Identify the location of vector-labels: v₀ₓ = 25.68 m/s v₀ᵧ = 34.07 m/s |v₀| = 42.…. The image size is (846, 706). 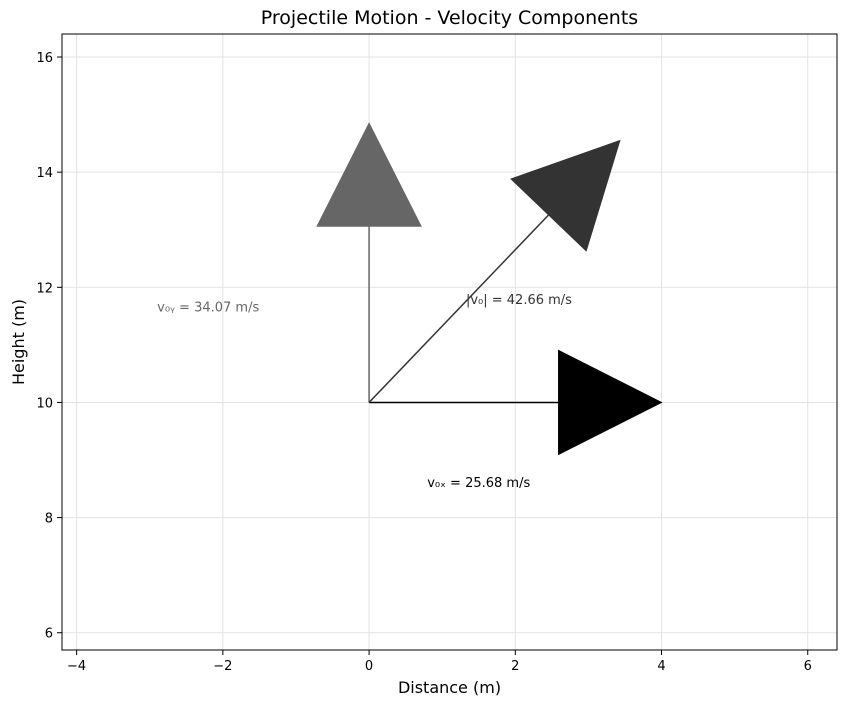
(364, 392).